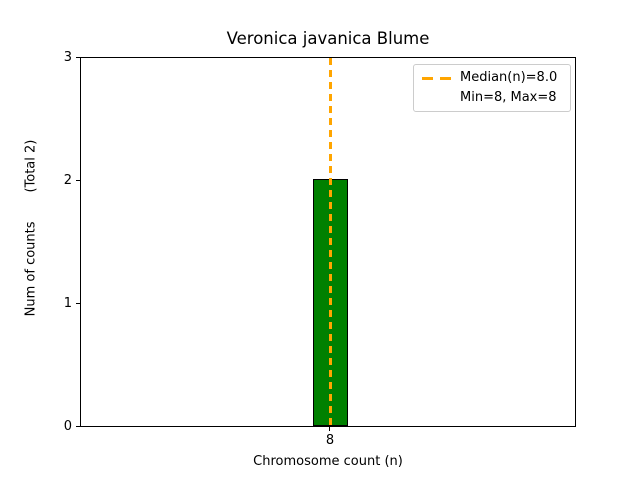 This screenshot has height=480, width=640. What do you see at coordinates (328, 461) in the screenshot?
I see `x-axis-label: Chromosome count (n)` at bounding box center [328, 461].